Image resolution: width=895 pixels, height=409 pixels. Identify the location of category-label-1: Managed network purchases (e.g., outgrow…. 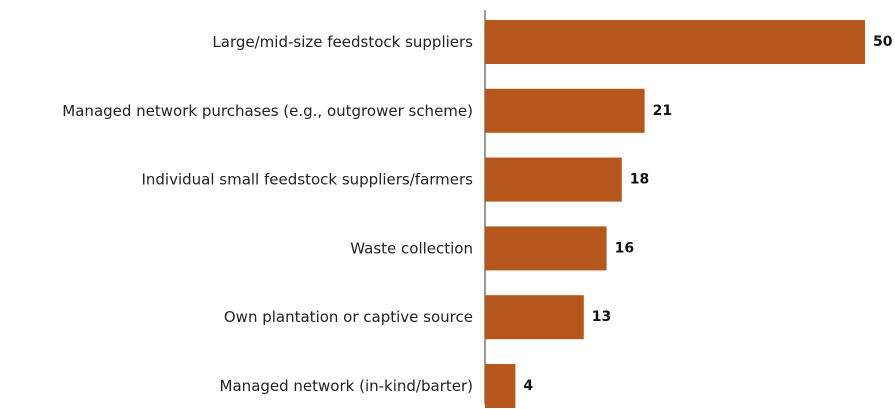
(267, 111).